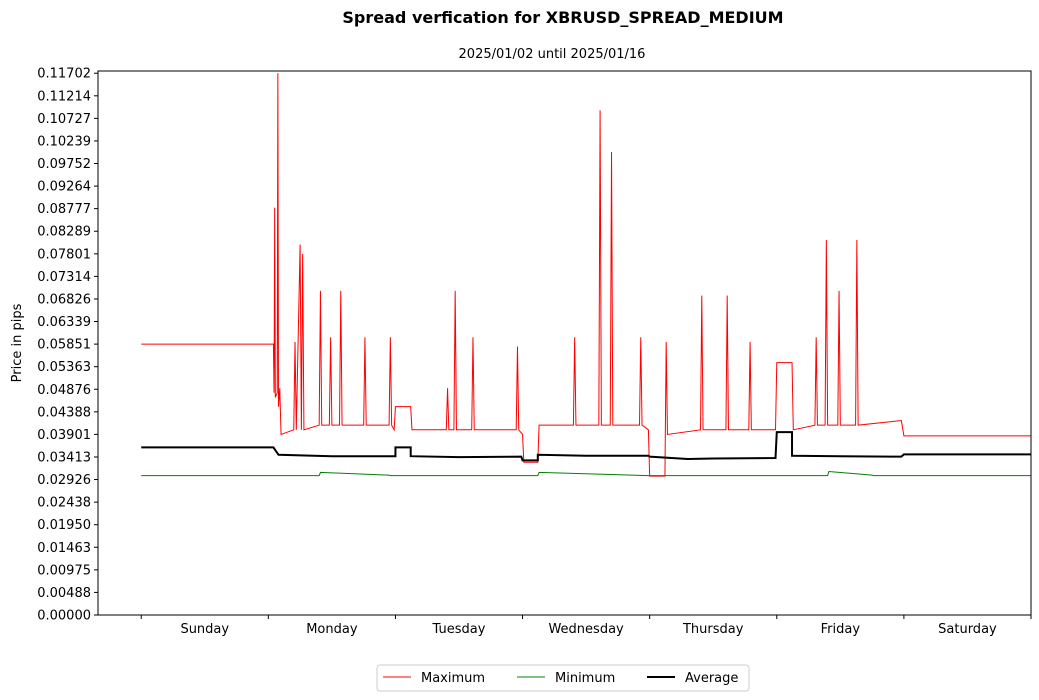 The image size is (1039, 700). I want to click on y-tick-label: 0.06339, so click(64, 322).